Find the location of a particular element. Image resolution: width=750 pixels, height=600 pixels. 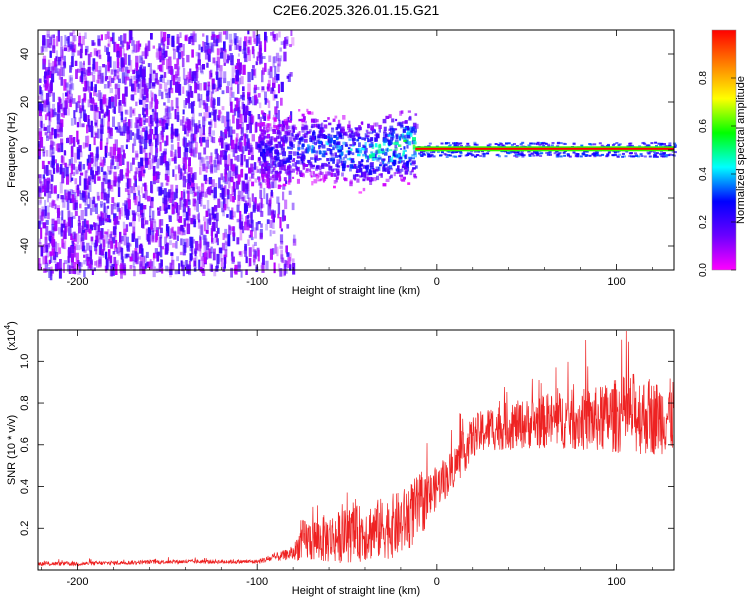

snr-xtick-label: 0 is located at coordinates (437, 582).